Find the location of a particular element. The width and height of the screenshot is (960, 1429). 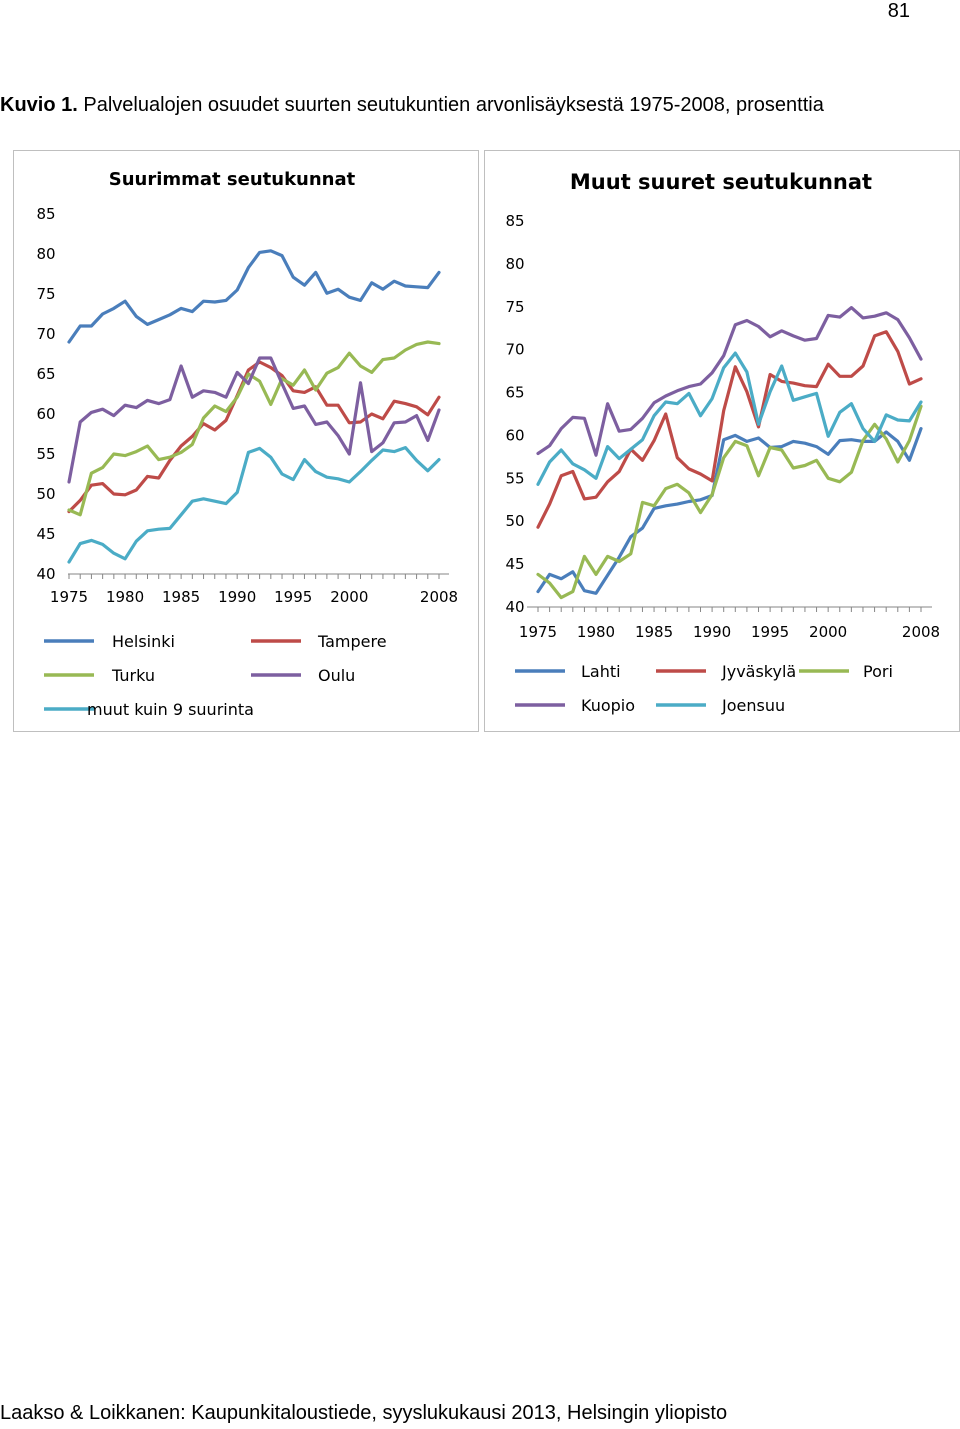

legend-label: Jyväskylä is located at coordinates (758, 671).